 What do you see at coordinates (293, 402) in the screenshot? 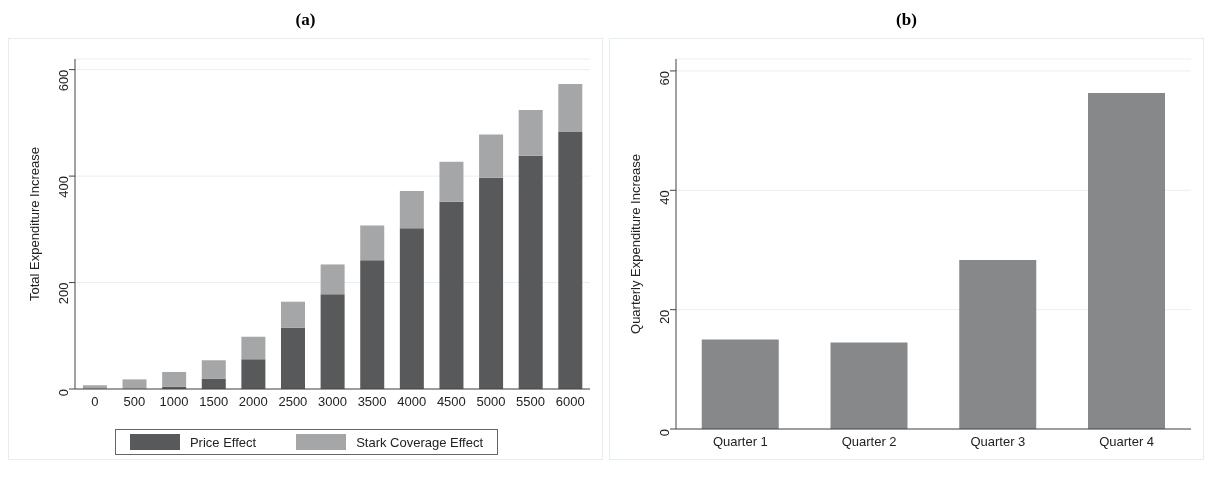
I see `x-tick-label: 2500` at bounding box center [293, 402].